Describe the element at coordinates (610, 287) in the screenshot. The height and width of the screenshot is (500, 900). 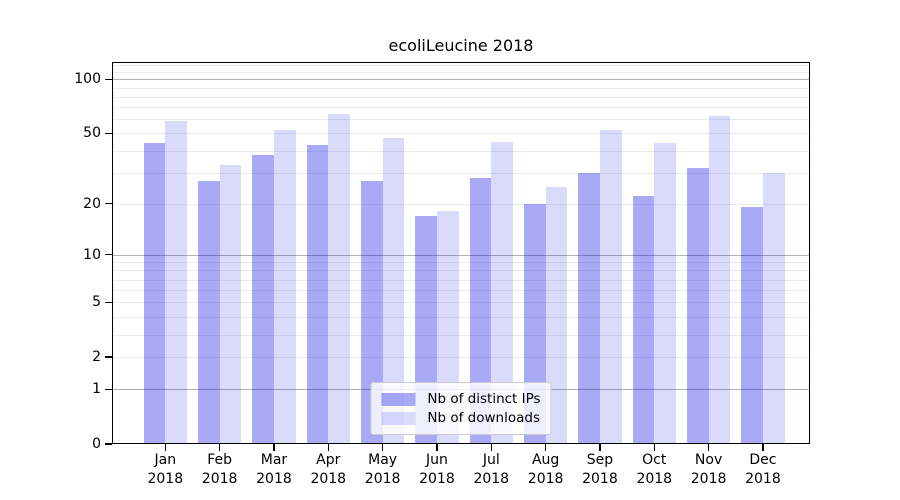
I see `bar-sep-downloads` at that location.